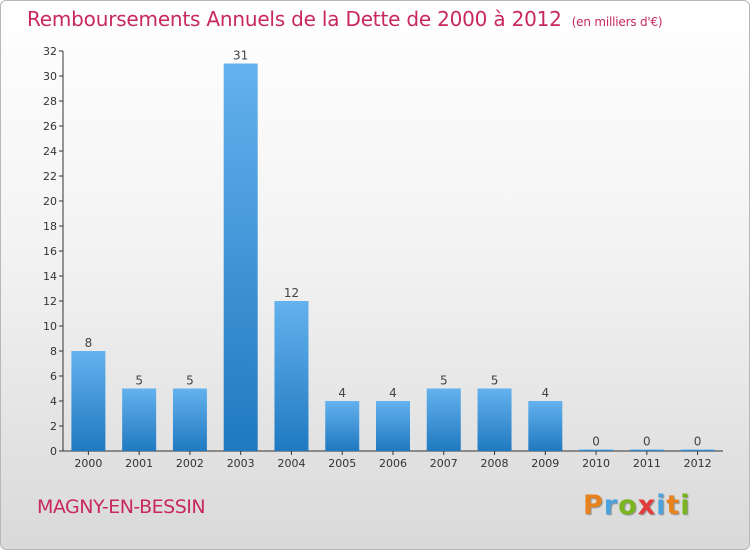 This screenshot has height=550, width=750. I want to click on y-tick-label: 30, so click(50, 76).